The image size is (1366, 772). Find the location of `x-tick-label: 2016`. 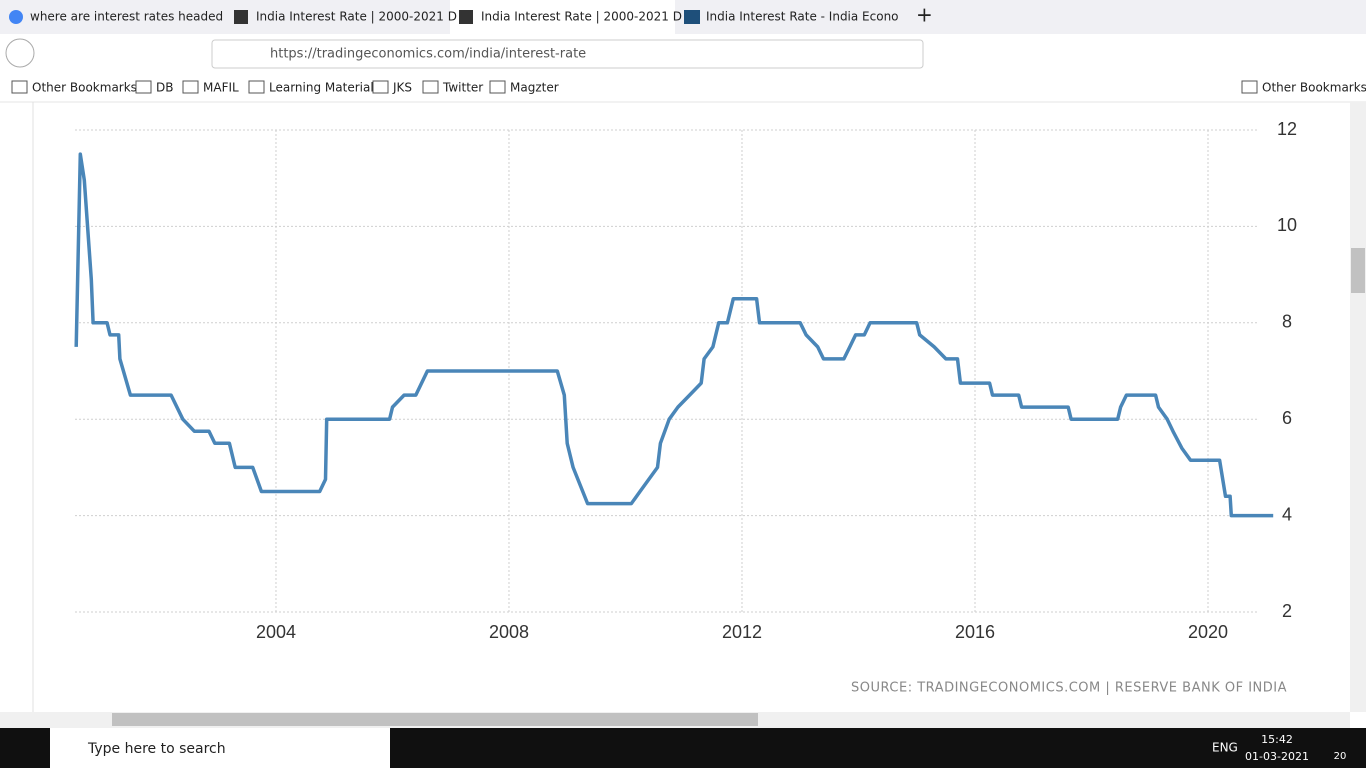

x-tick-label: 2016 is located at coordinates (975, 632).